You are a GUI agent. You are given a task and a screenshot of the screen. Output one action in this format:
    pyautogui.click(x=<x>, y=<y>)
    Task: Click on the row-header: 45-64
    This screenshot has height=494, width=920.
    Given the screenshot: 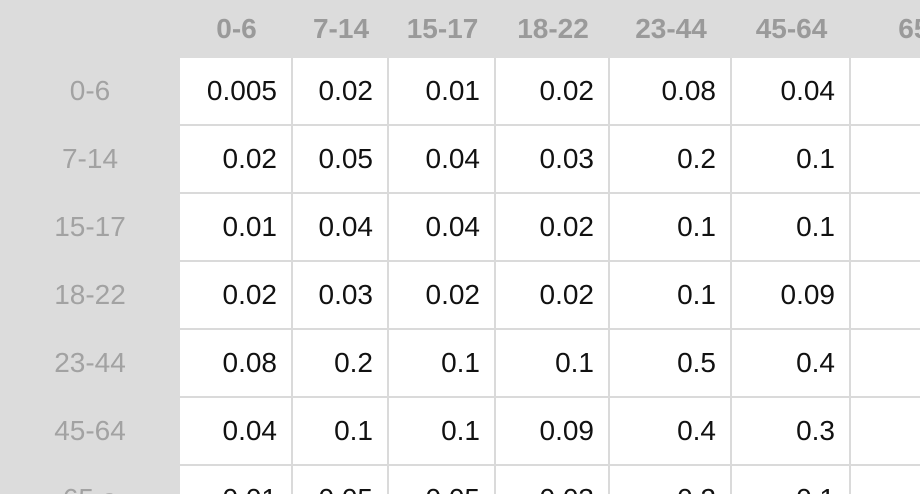 What is the action you would take?
    pyautogui.click(x=90, y=430)
    